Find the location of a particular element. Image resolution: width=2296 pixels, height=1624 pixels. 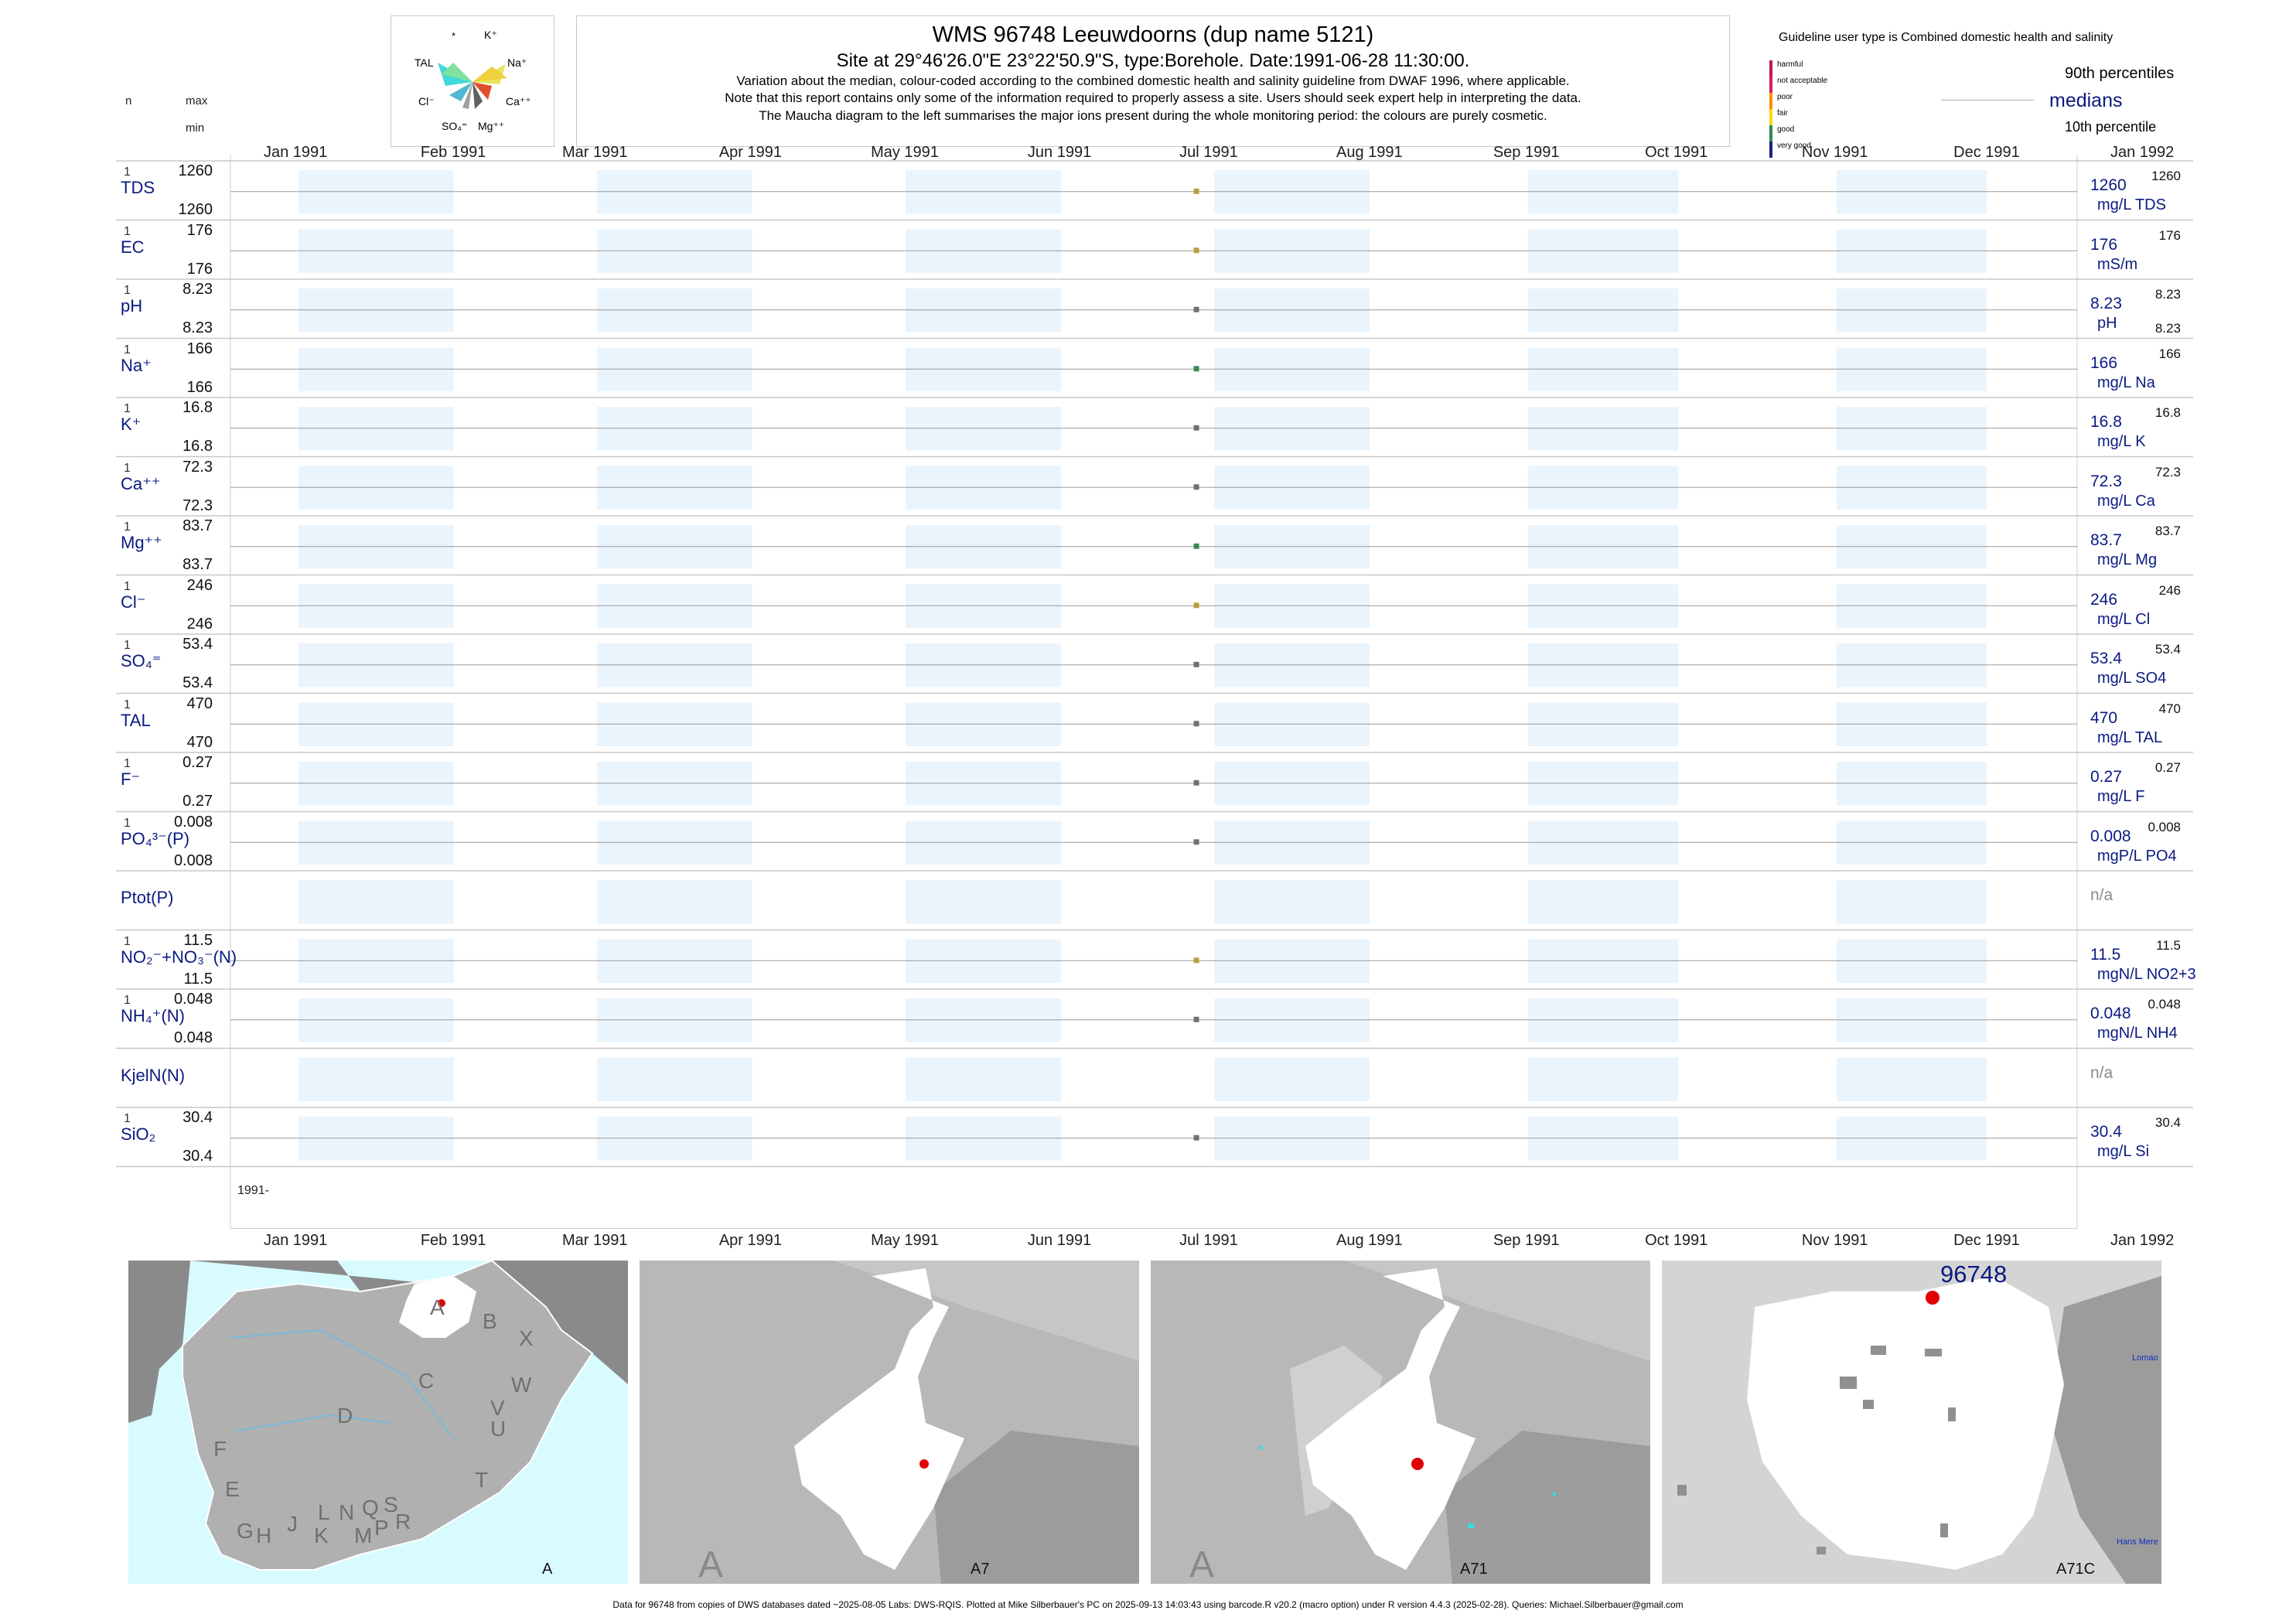

max-value-10: 0.27 is located at coordinates (198, 762).